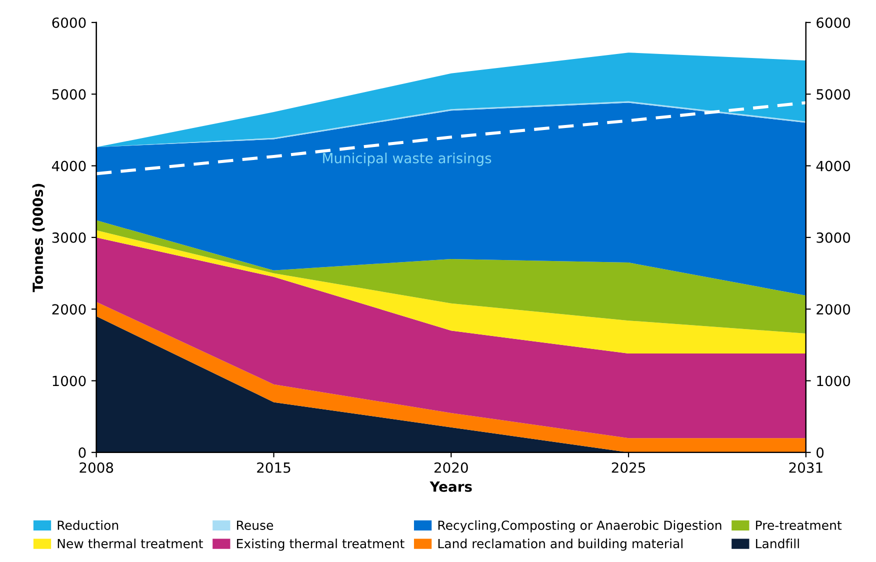 This screenshot has height=562, width=876. Describe the element at coordinates (451, 467) in the screenshot. I see `x-tick-label: 2020` at that location.